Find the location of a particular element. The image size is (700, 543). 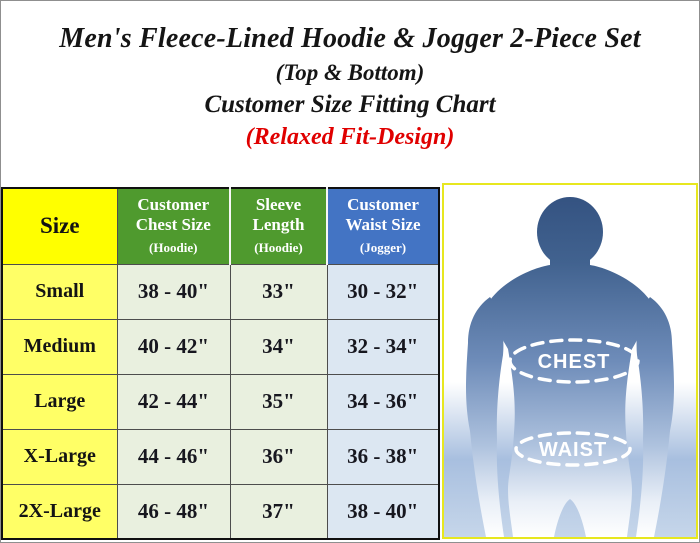

column-header-size: Size is located at coordinates (59, 226).